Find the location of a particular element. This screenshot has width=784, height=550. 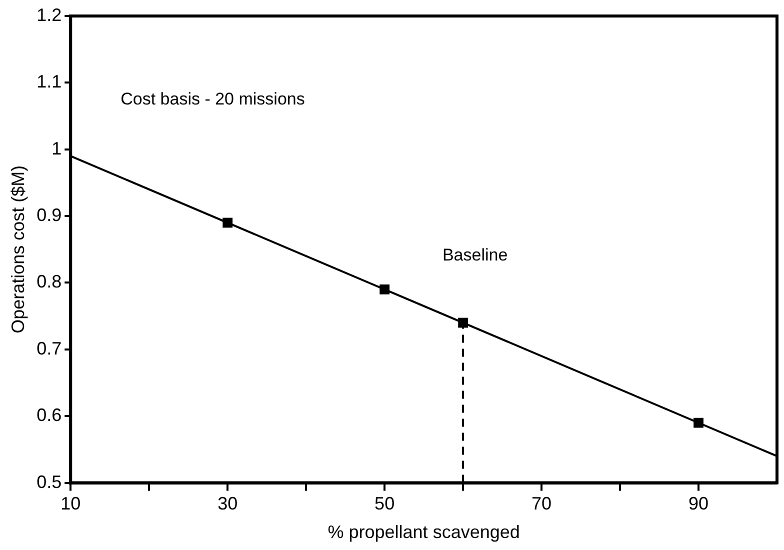

ref-line-label: Baseline is located at coordinates (475, 254).